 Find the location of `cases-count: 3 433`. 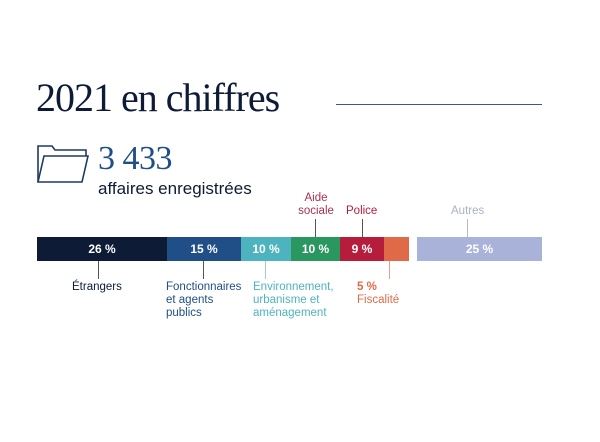

cases-count: 3 433 is located at coordinates (135, 158).